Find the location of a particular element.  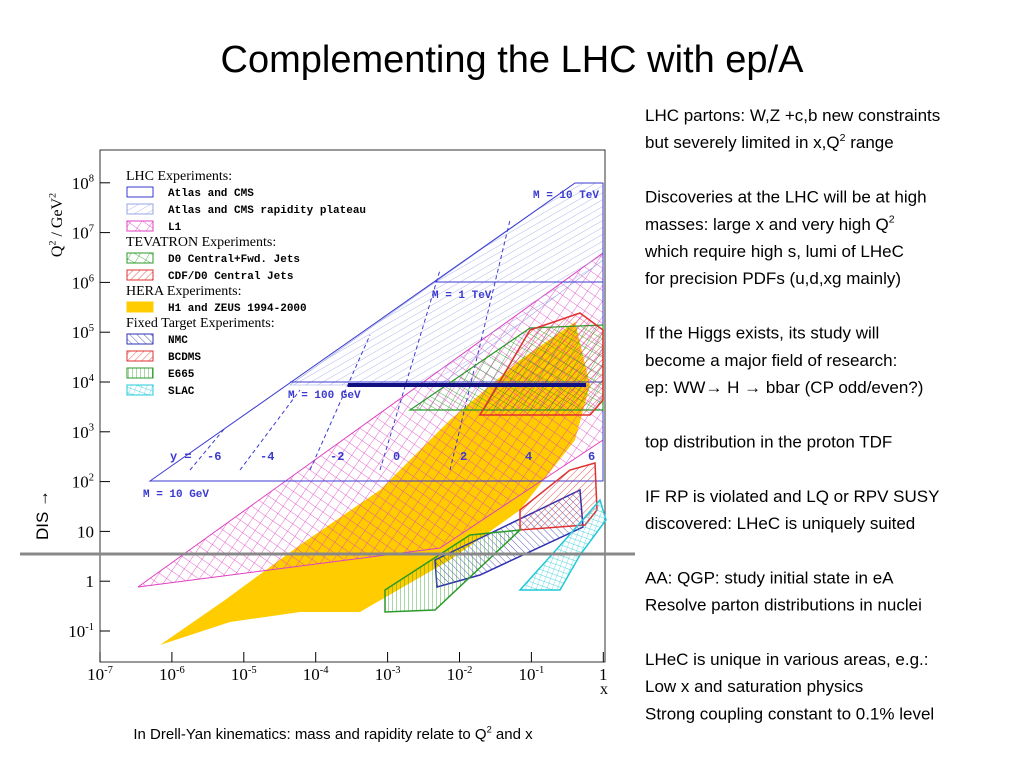

text-segment: If the Higgs exists, its study will is located at coordinates (762, 333).